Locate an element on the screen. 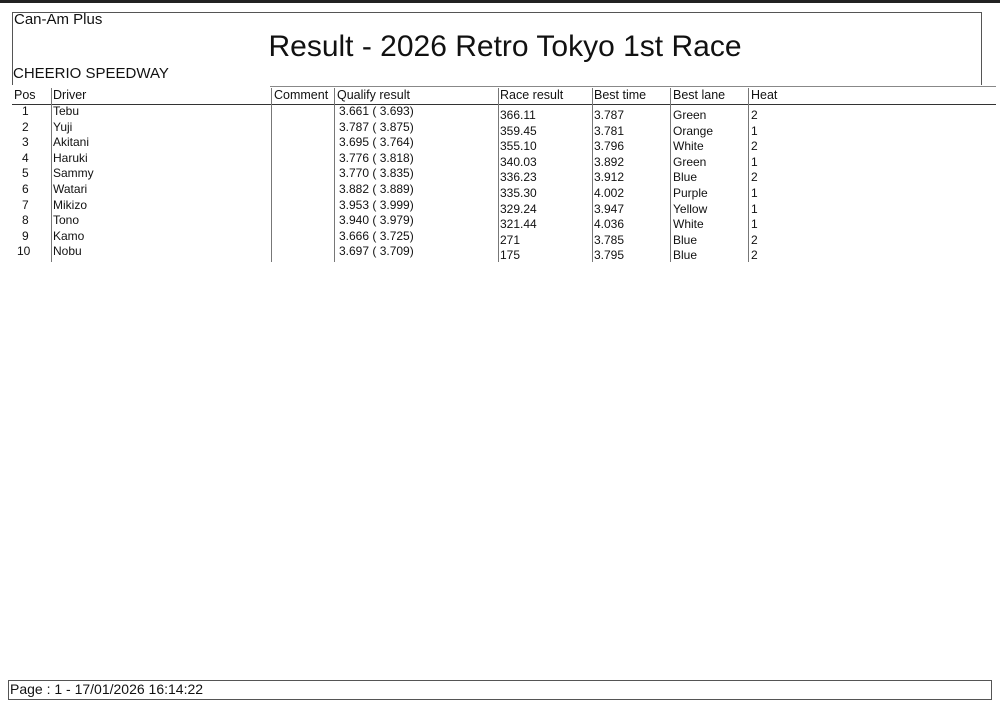 The height and width of the screenshot is (707, 1000). cell-race-result: 335.30 is located at coordinates (518, 193).